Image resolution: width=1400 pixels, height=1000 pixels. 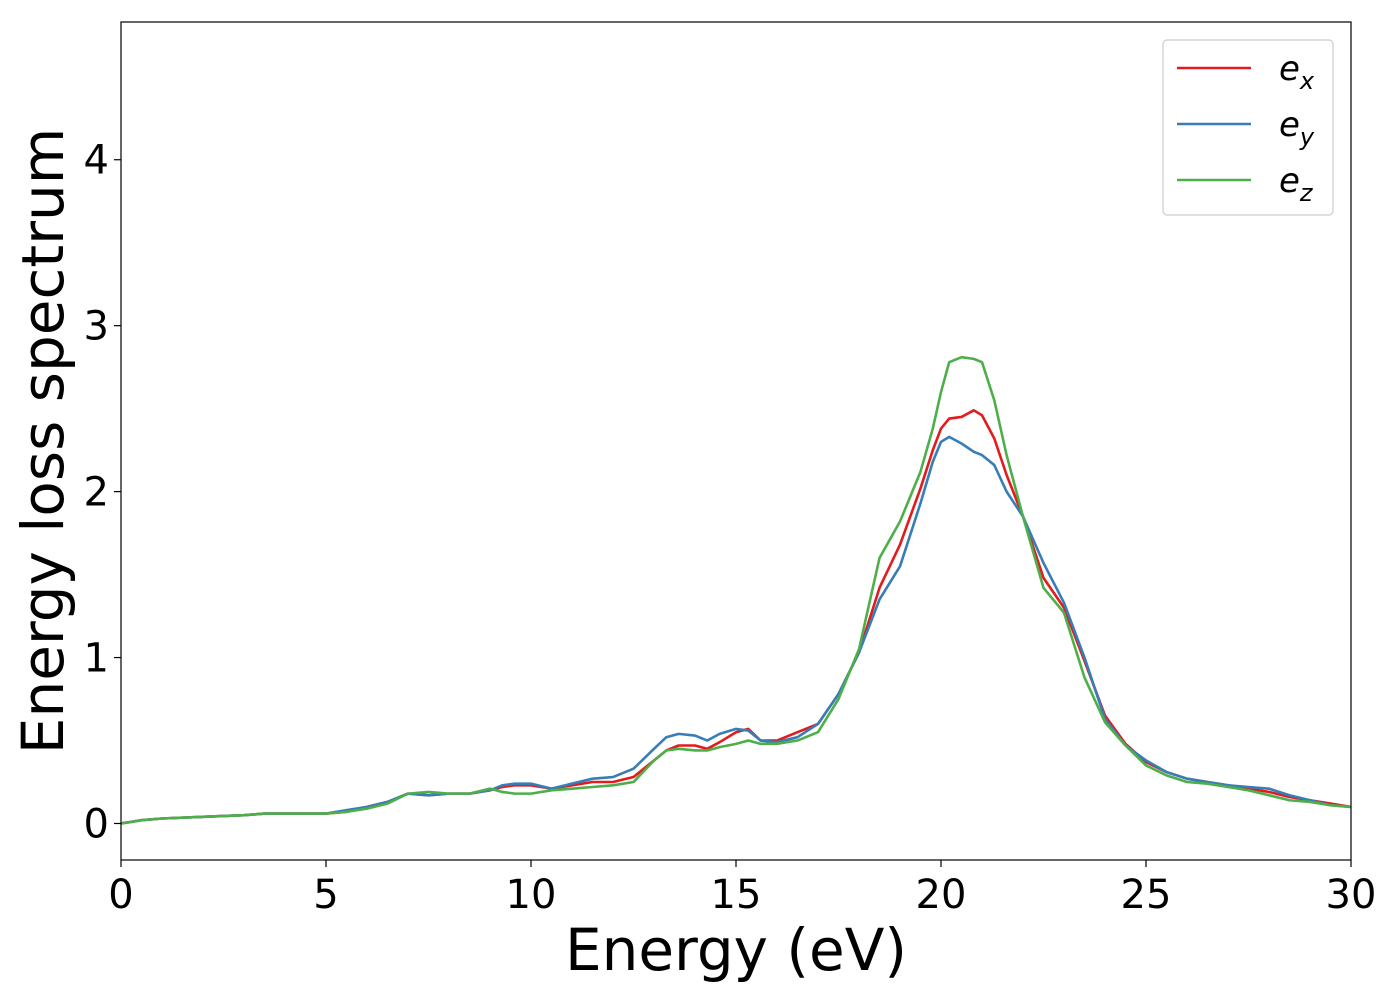 I want to click on y-axis: 0 1 2 3 4, so click(x=102, y=492).